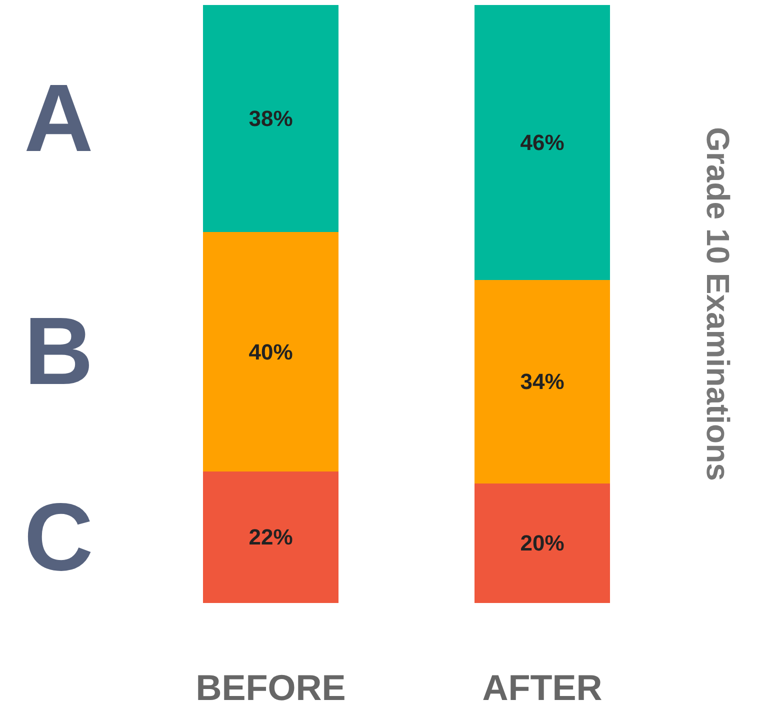 This screenshot has width=768, height=728. I want to click on data-label: 46%, so click(542, 143).